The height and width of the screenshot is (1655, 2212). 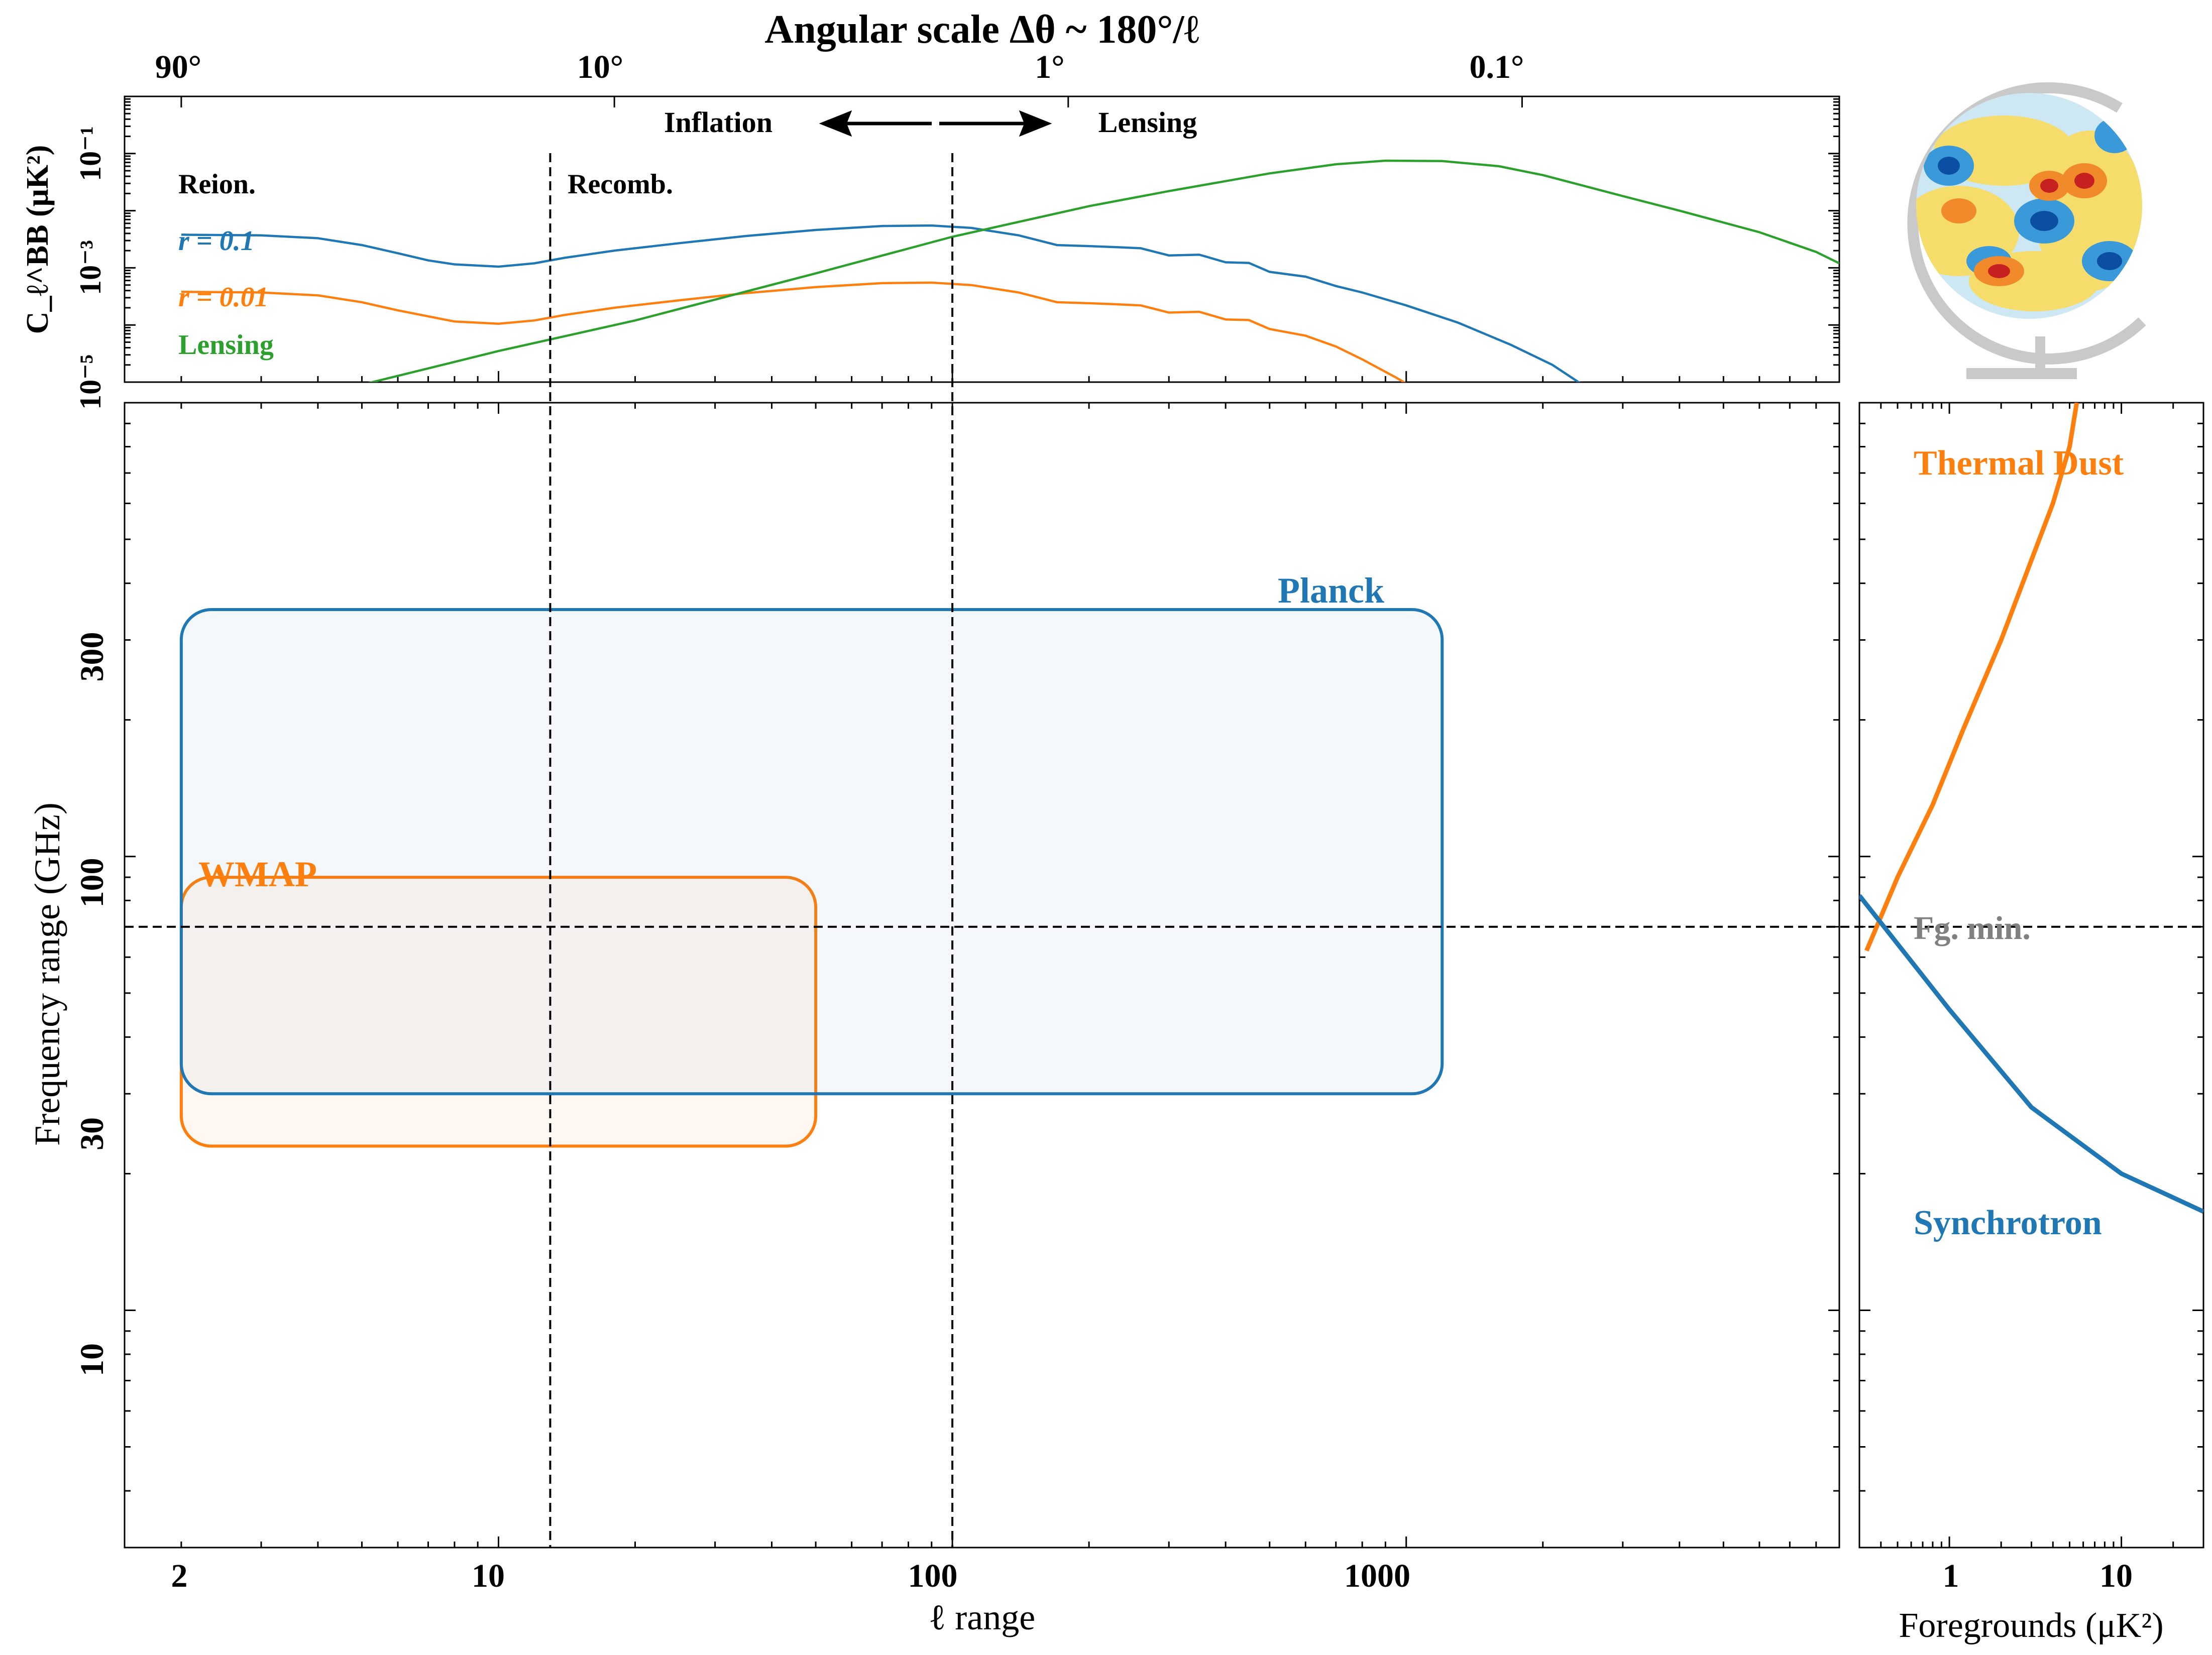 What do you see at coordinates (2026, 230) in the screenshot?
I see `cmb-globe-icon` at bounding box center [2026, 230].